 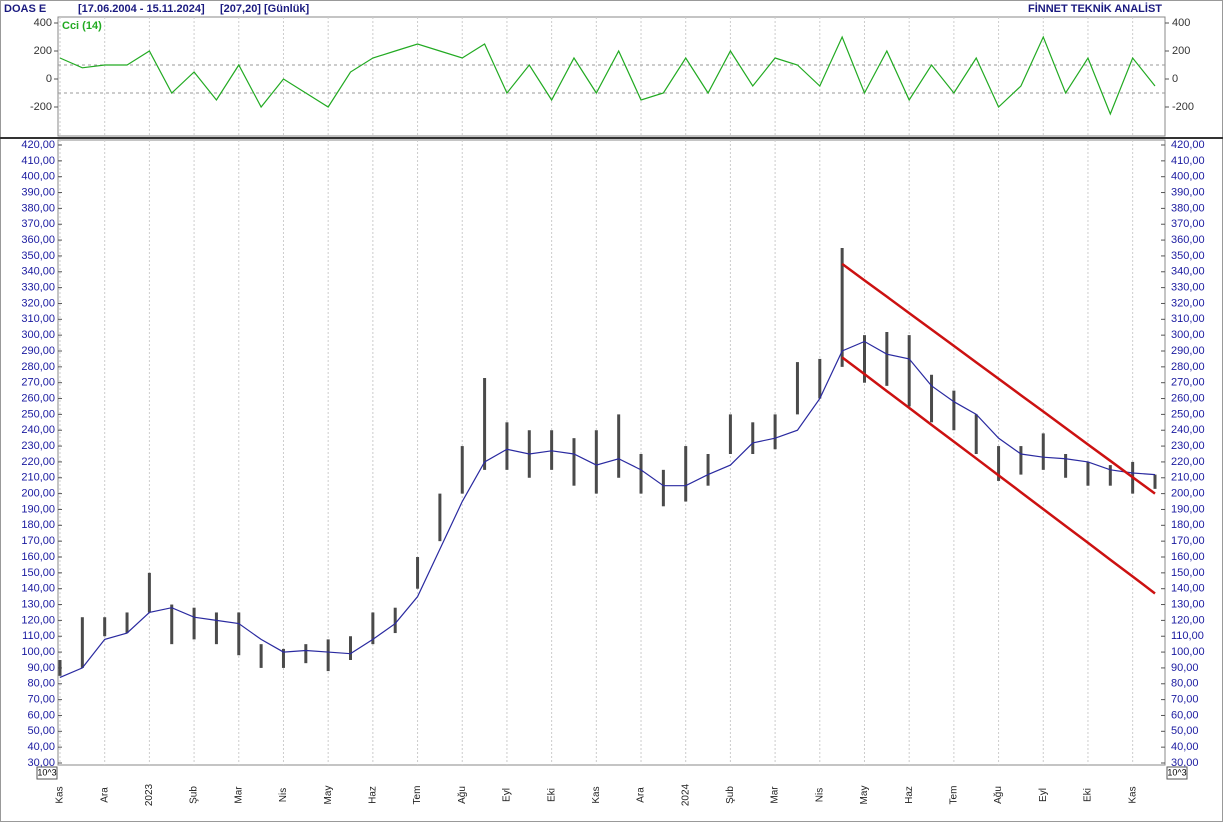 I want to click on x-tick-label: 2023, so click(x=149, y=794).